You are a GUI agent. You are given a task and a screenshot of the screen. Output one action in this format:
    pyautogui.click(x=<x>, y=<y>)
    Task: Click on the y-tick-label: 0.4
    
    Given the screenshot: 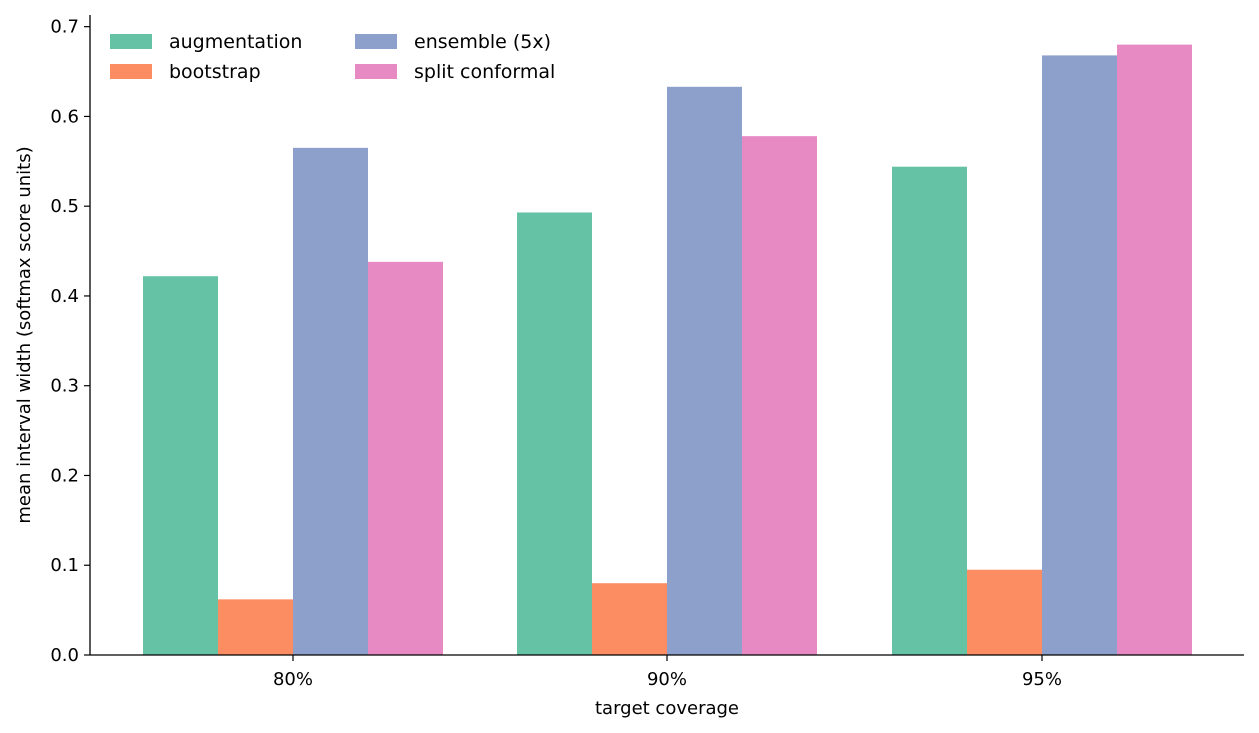 What is the action you would take?
    pyautogui.click(x=64, y=296)
    